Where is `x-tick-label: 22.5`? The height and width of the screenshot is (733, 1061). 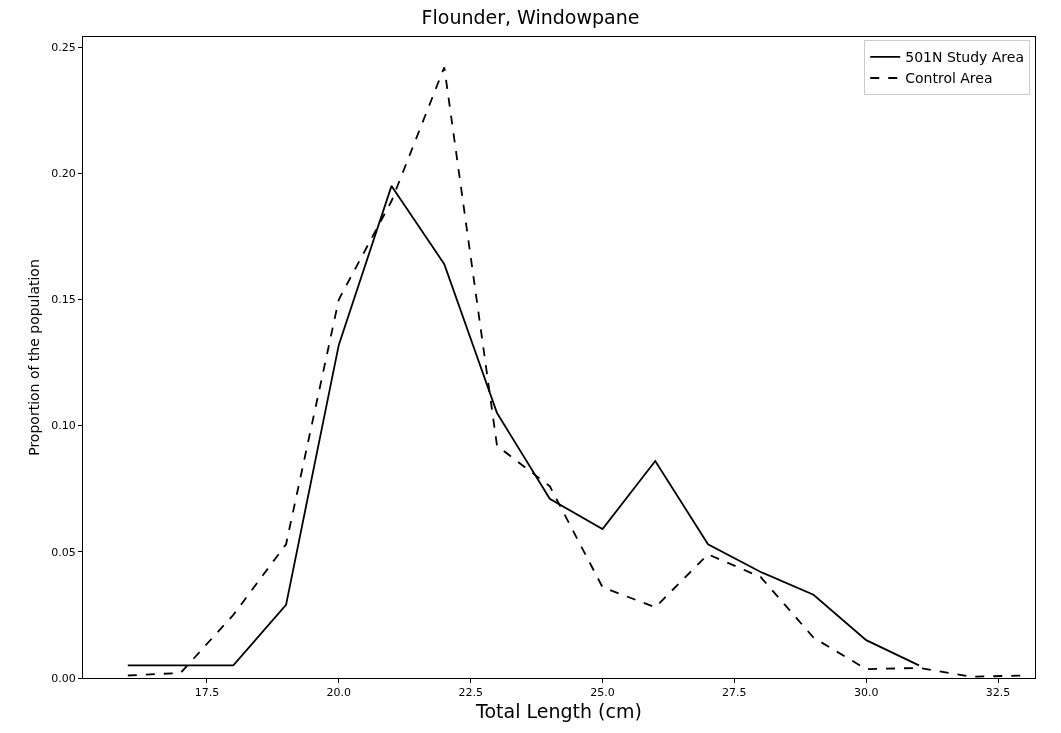
x-tick-label: 22.5 is located at coordinates (470, 693).